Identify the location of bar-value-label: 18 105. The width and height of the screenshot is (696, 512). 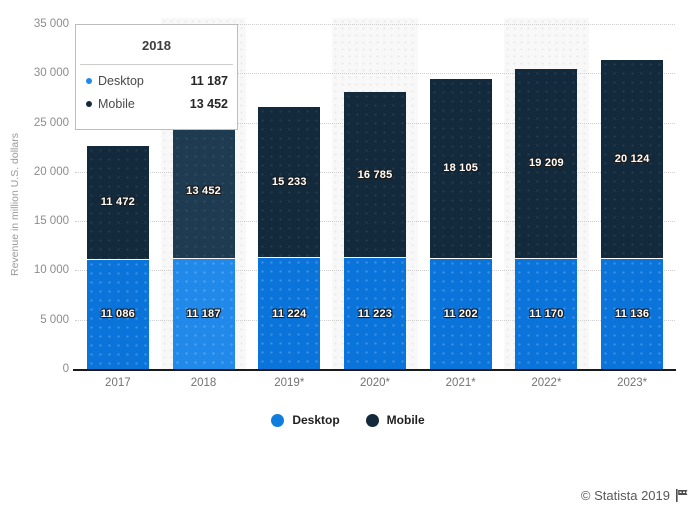
(461, 168).